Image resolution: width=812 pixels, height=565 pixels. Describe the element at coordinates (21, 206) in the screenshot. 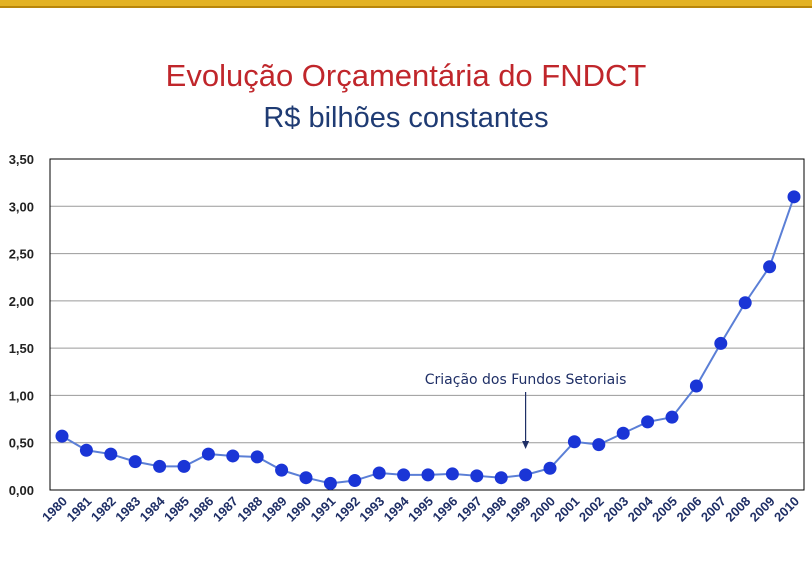

I see `y-tick-label: 3,00` at that location.